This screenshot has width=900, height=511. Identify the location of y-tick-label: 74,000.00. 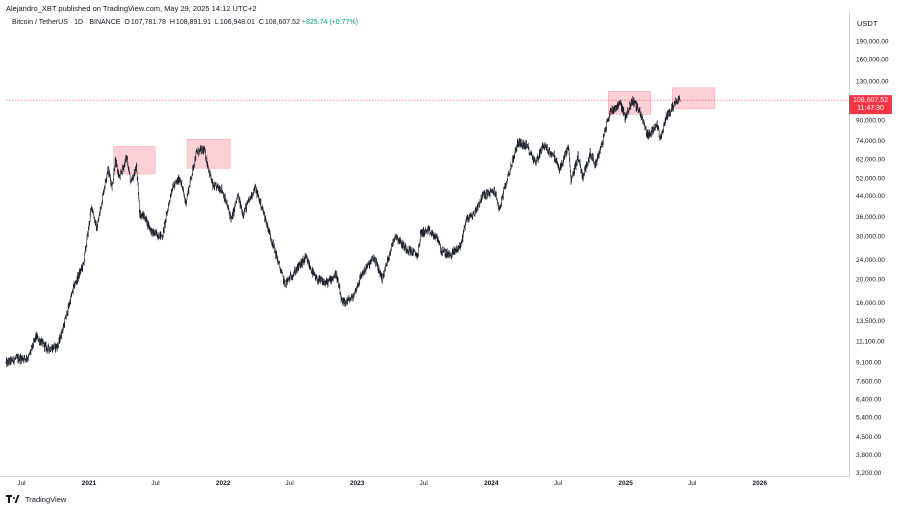
(870, 141).